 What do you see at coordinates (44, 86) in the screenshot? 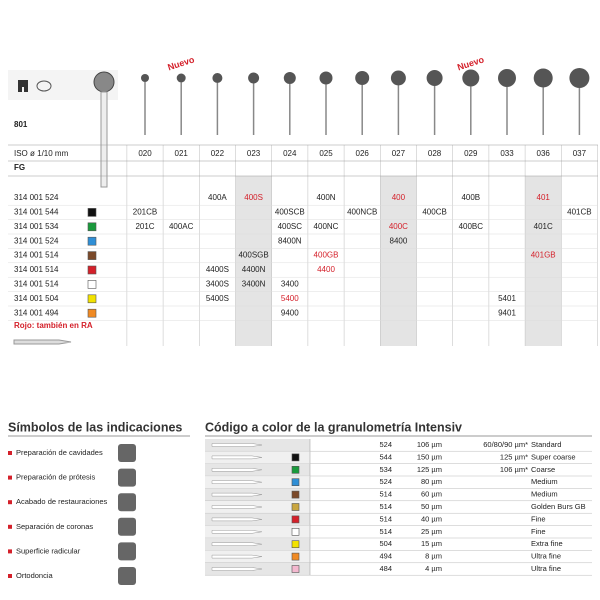
I see `symbol-icon` at bounding box center [44, 86].